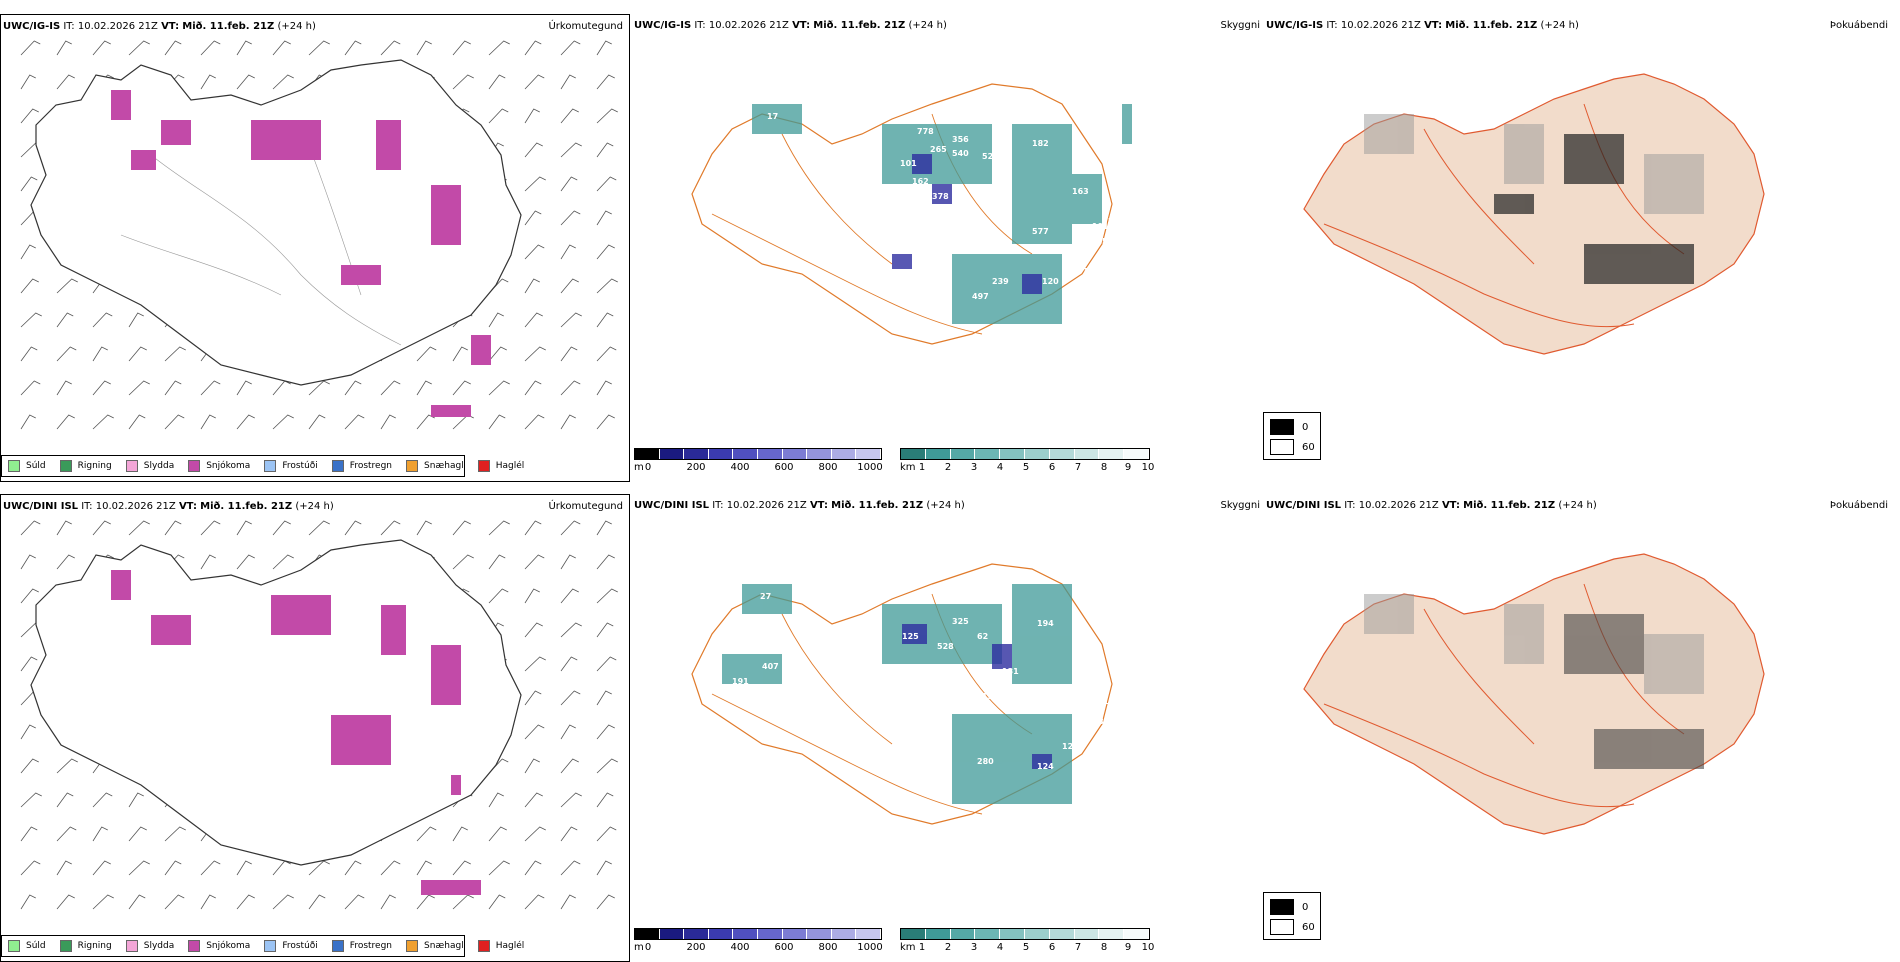 The image size is (1900, 962). What do you see at coordinates (943, 256) in the screenshot?
I see `svg-text: 14` at bounding box center [943, 256].